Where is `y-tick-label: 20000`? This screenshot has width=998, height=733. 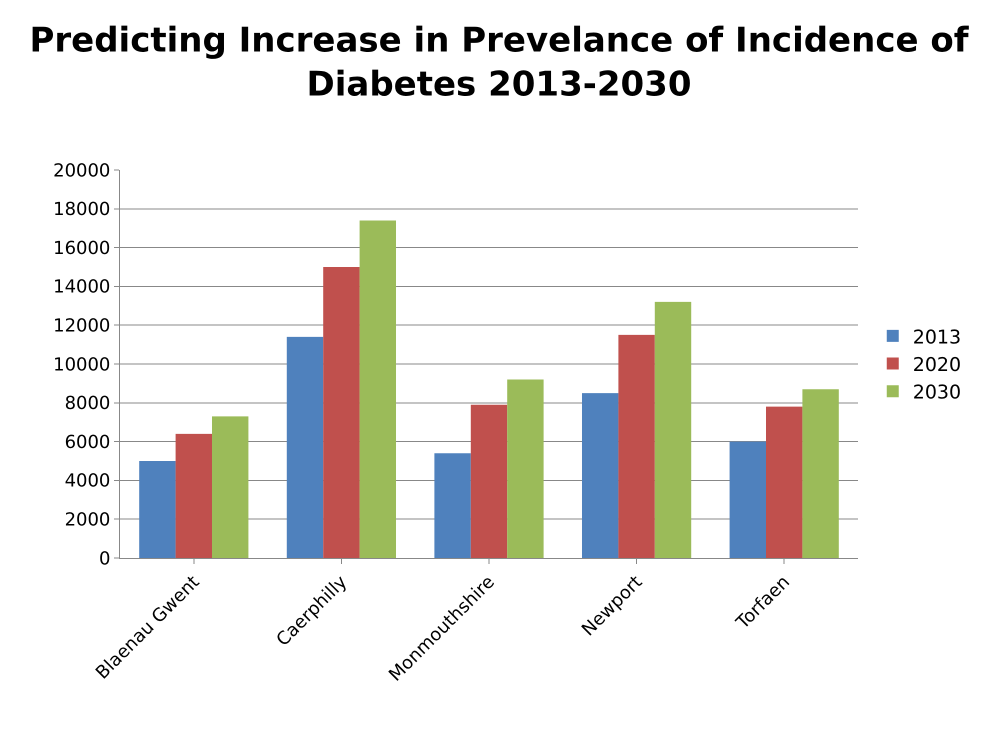 y-tick-label: 20000 is located at coordinates (81, 171).